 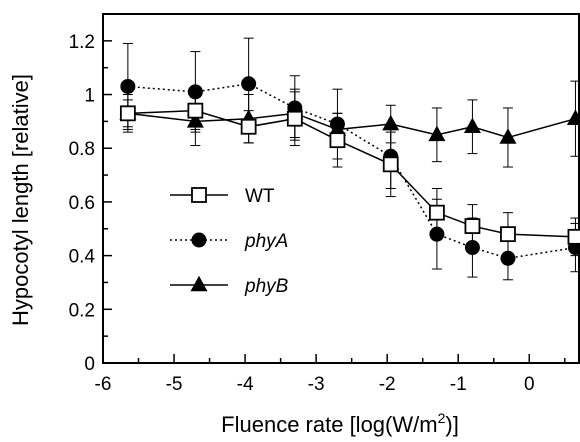 I want to click on y-tick-label: 0.6, so click(x=82, y=203).